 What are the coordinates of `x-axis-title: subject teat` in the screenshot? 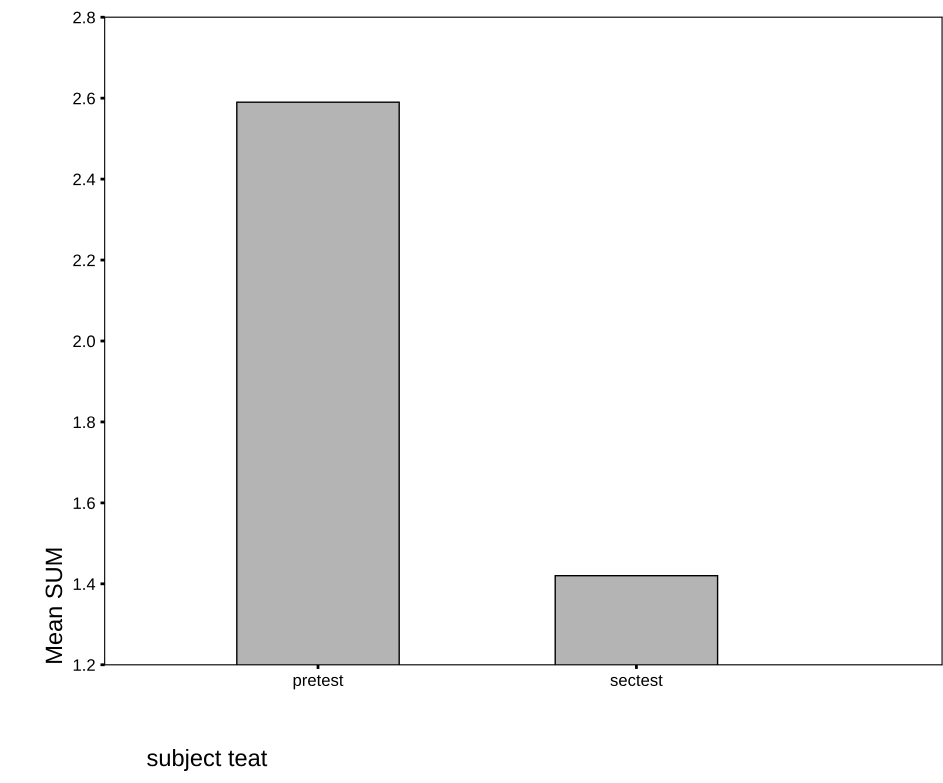 It's located at (207, 759).